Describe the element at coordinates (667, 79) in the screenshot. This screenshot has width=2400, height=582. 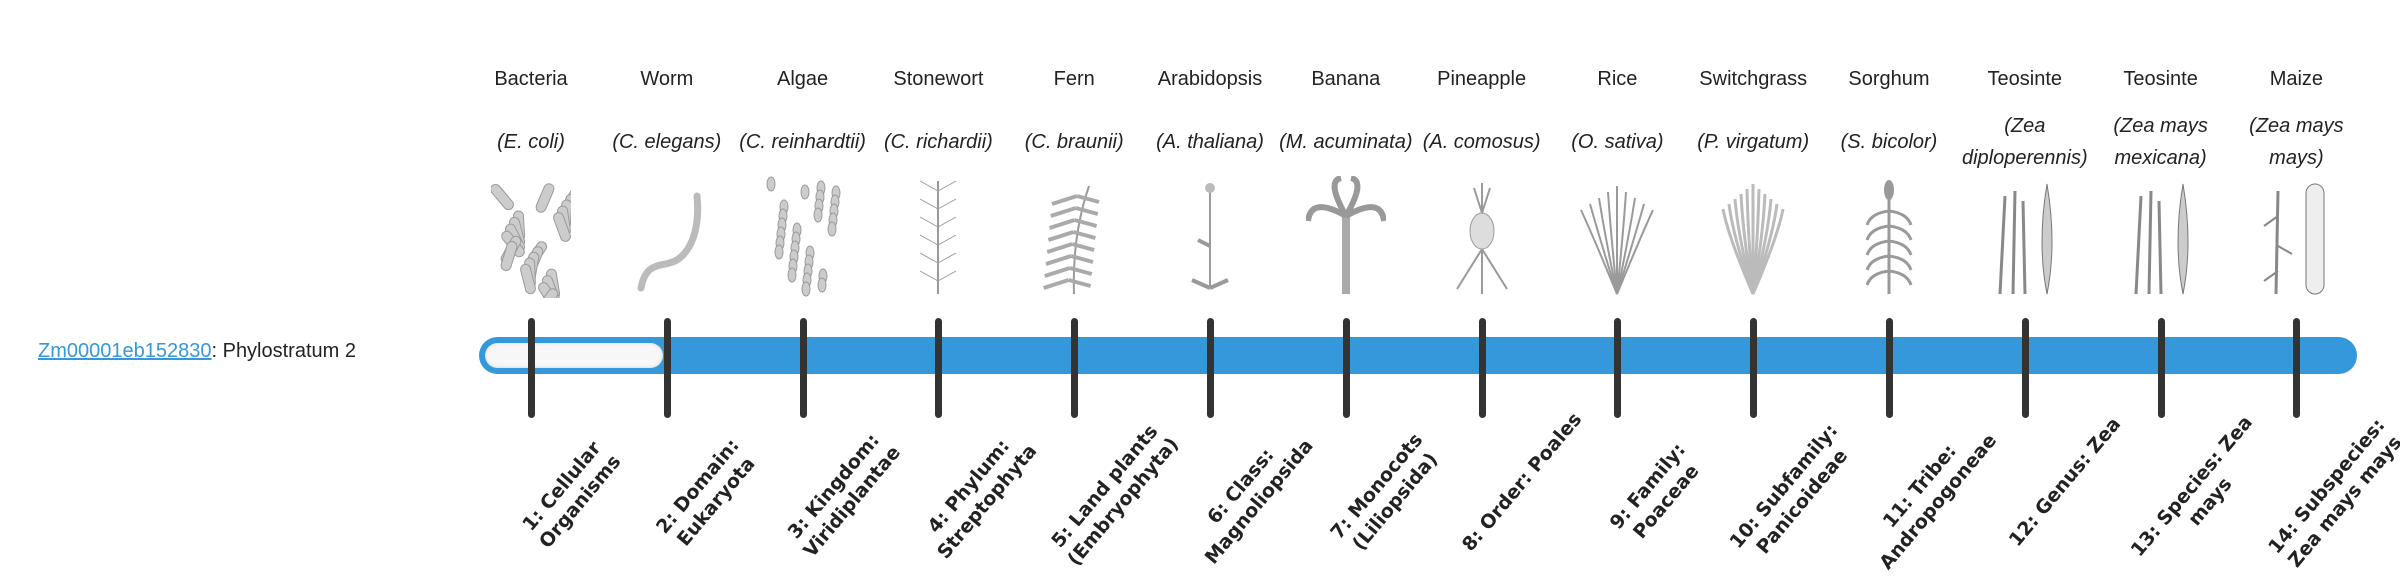
I see `organism-common-name: Worm` at that location.